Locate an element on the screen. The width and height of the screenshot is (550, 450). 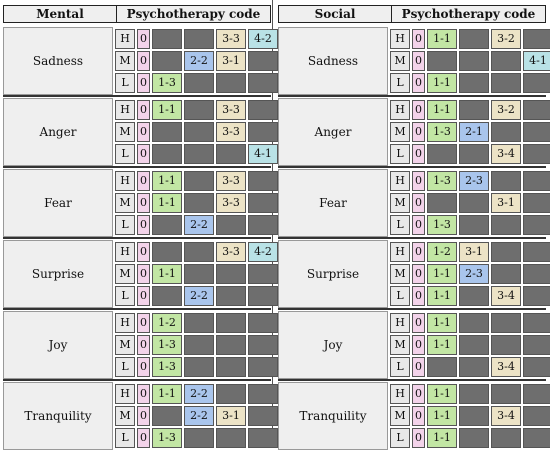
emotion-group: Tranquility H 0 1-1 2-2 M 0 2-2 3-1 L 0 1-3 is located at coordinates (140, 416).